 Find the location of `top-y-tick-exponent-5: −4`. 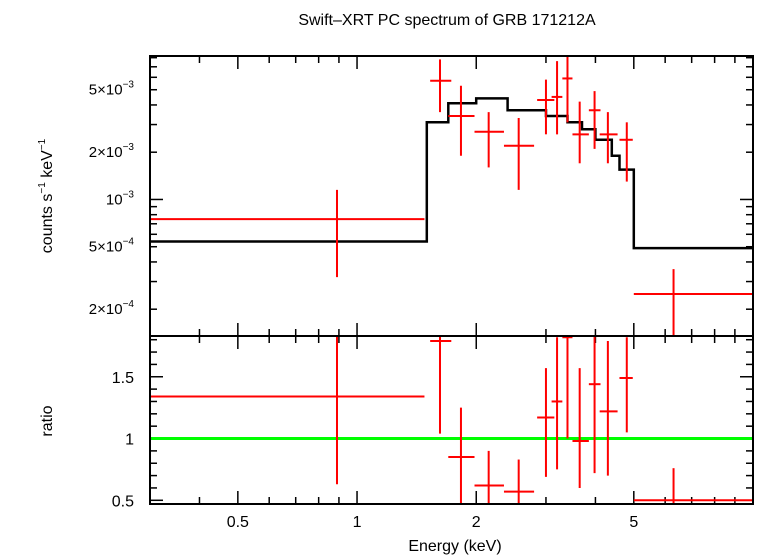

top-y-tick-exponent-5: −4 is located at coordinates (129, 304).